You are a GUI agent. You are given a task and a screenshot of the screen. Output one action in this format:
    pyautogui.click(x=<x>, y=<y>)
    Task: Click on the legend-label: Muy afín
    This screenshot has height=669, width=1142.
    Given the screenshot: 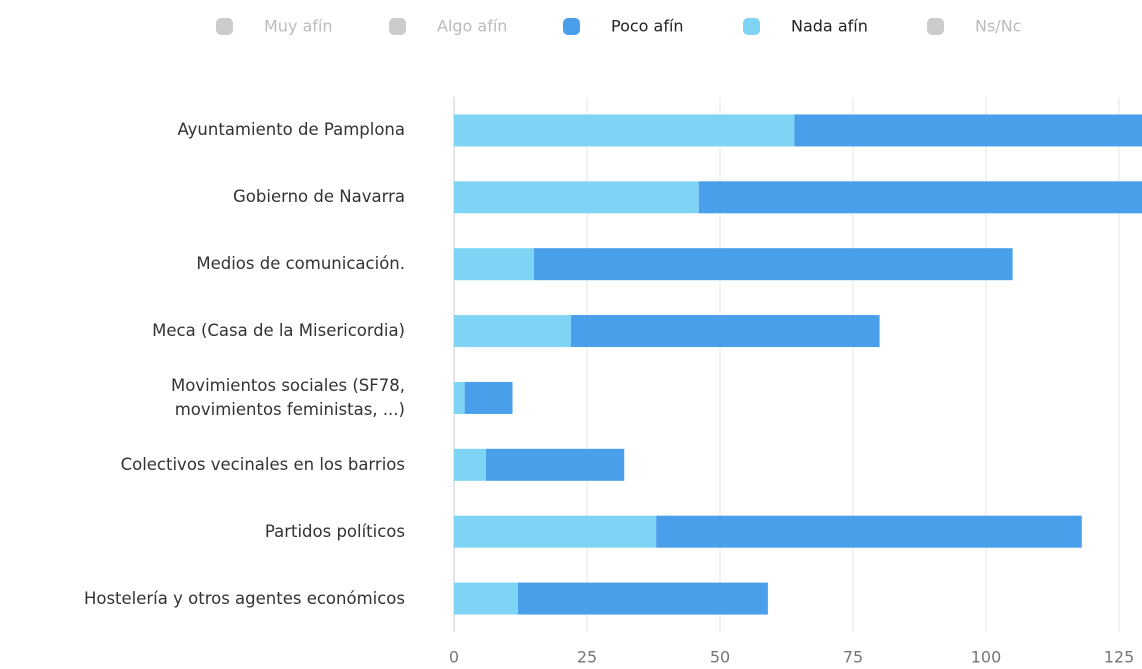 What is the action you would take?
    pyautogui.click(x=298, y=26)
    